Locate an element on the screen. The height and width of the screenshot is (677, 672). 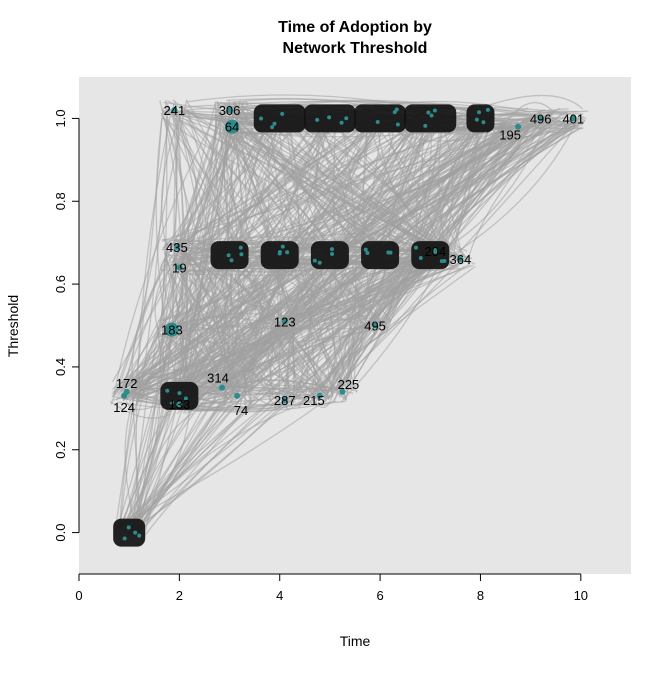
node-label: 215 is located at coordinates (314, 400).